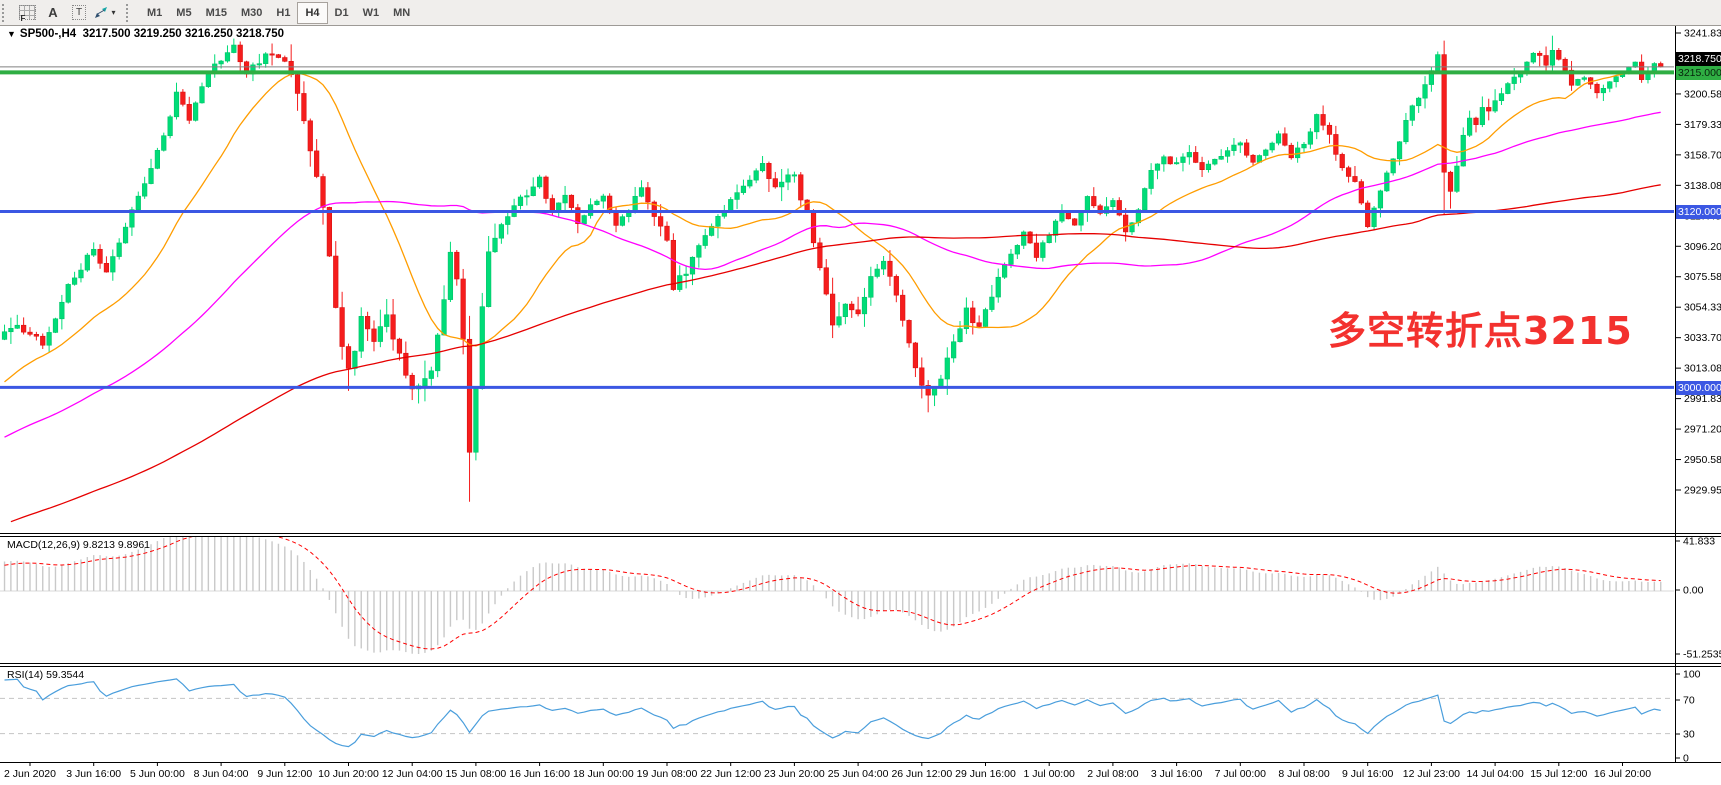 The image size is (1721, 785). Describe the element at coordinates (1702, 34) in the screenshot. I see `price-tick-label: 3241.830` at that location.